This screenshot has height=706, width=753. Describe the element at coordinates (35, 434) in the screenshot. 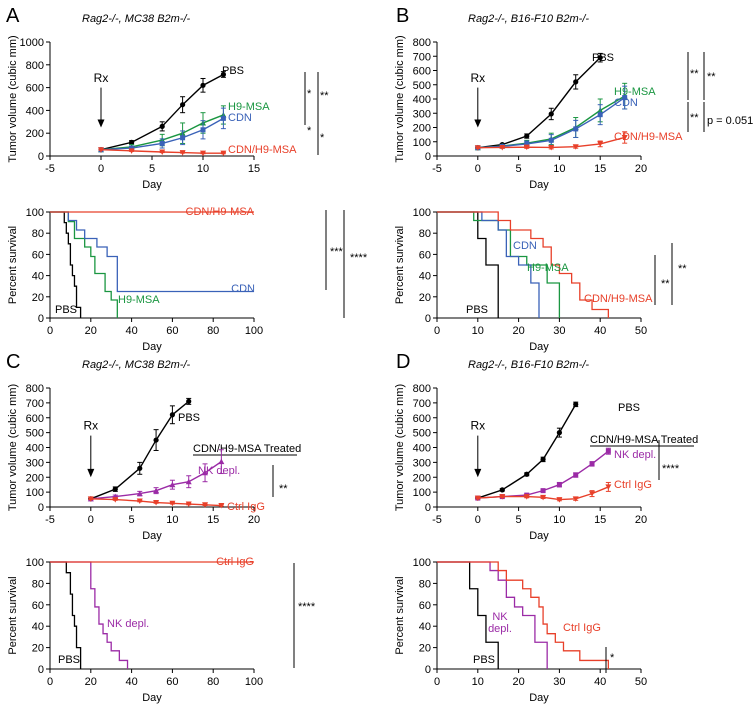

I see `y-tick-label: 500` at that location.